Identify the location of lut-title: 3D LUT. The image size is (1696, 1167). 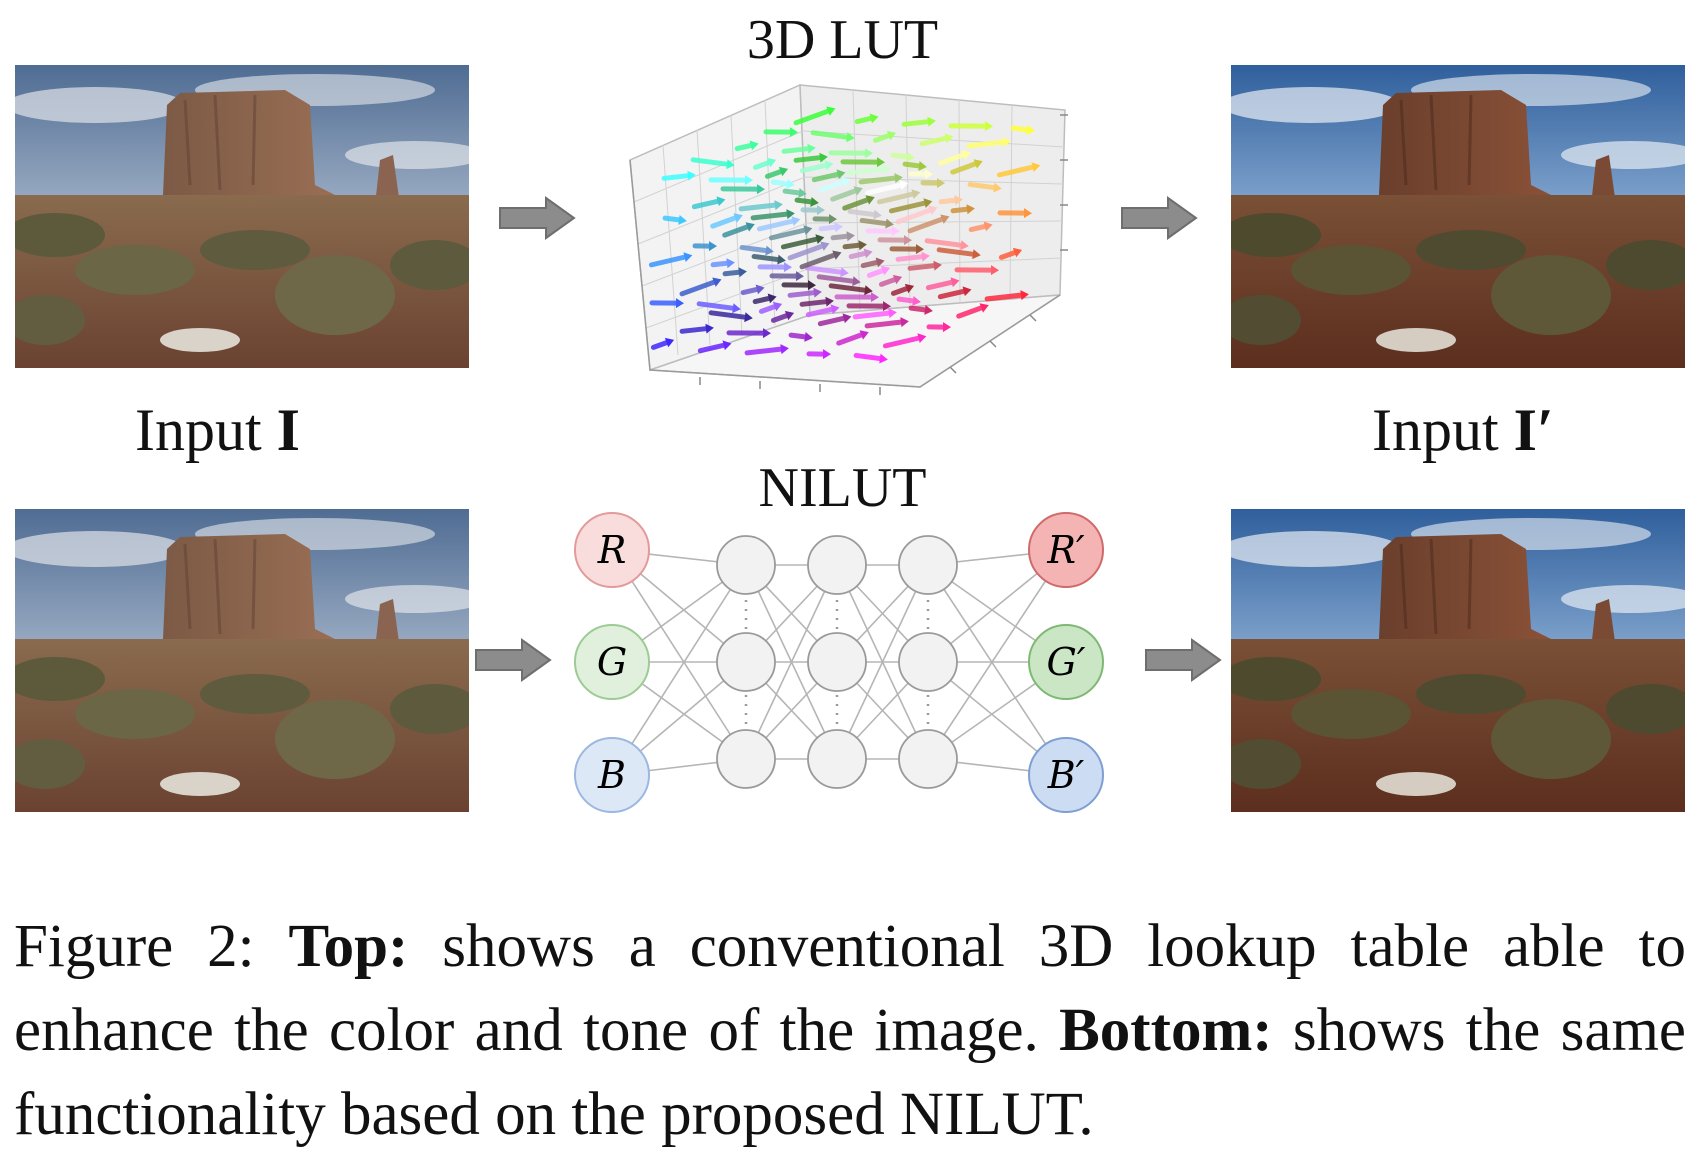
(842, 40).